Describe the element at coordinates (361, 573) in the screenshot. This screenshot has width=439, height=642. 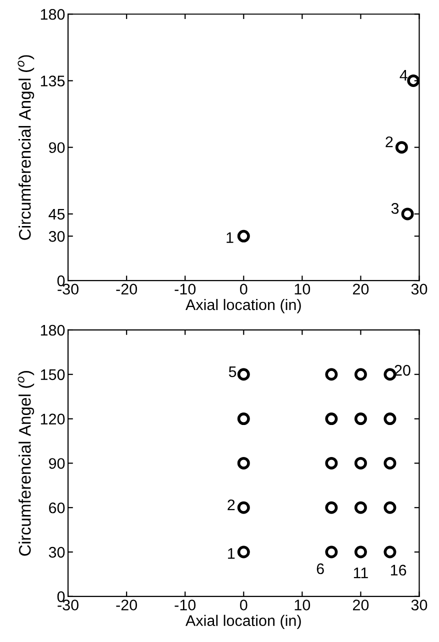
I see `annotation: 11` at that location.